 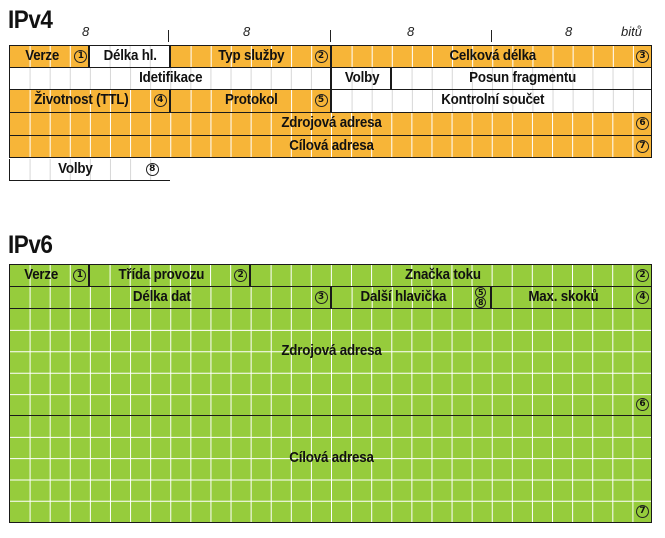 I want to click on ipv4-field: Volby 8, so click(x=89, y=170).